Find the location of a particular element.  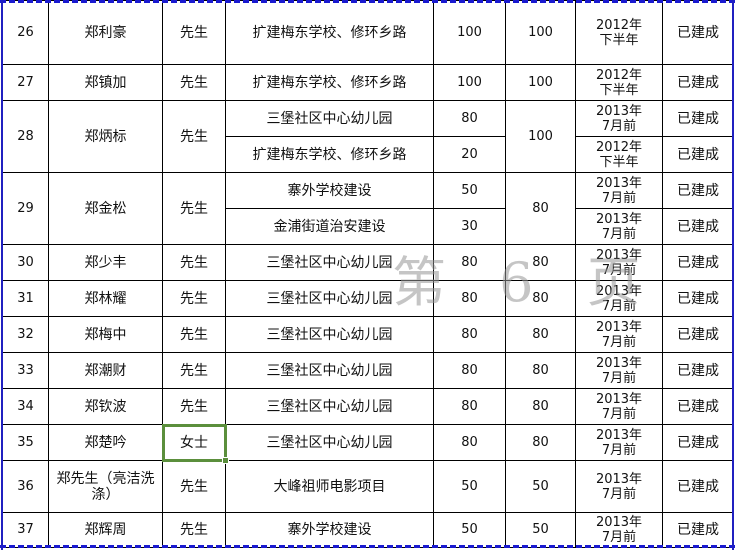

name-cell: 郑金松 is located at coordinates (105, 208).